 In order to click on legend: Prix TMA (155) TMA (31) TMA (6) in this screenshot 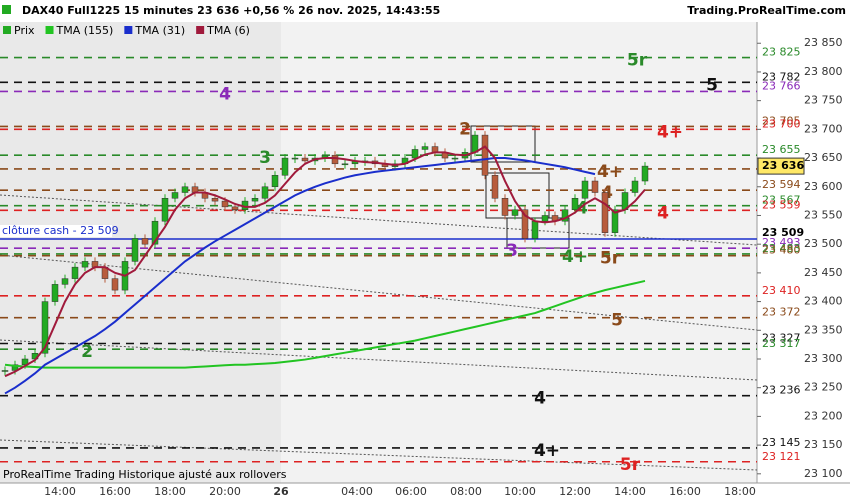, I will do `click(126, 30)`.